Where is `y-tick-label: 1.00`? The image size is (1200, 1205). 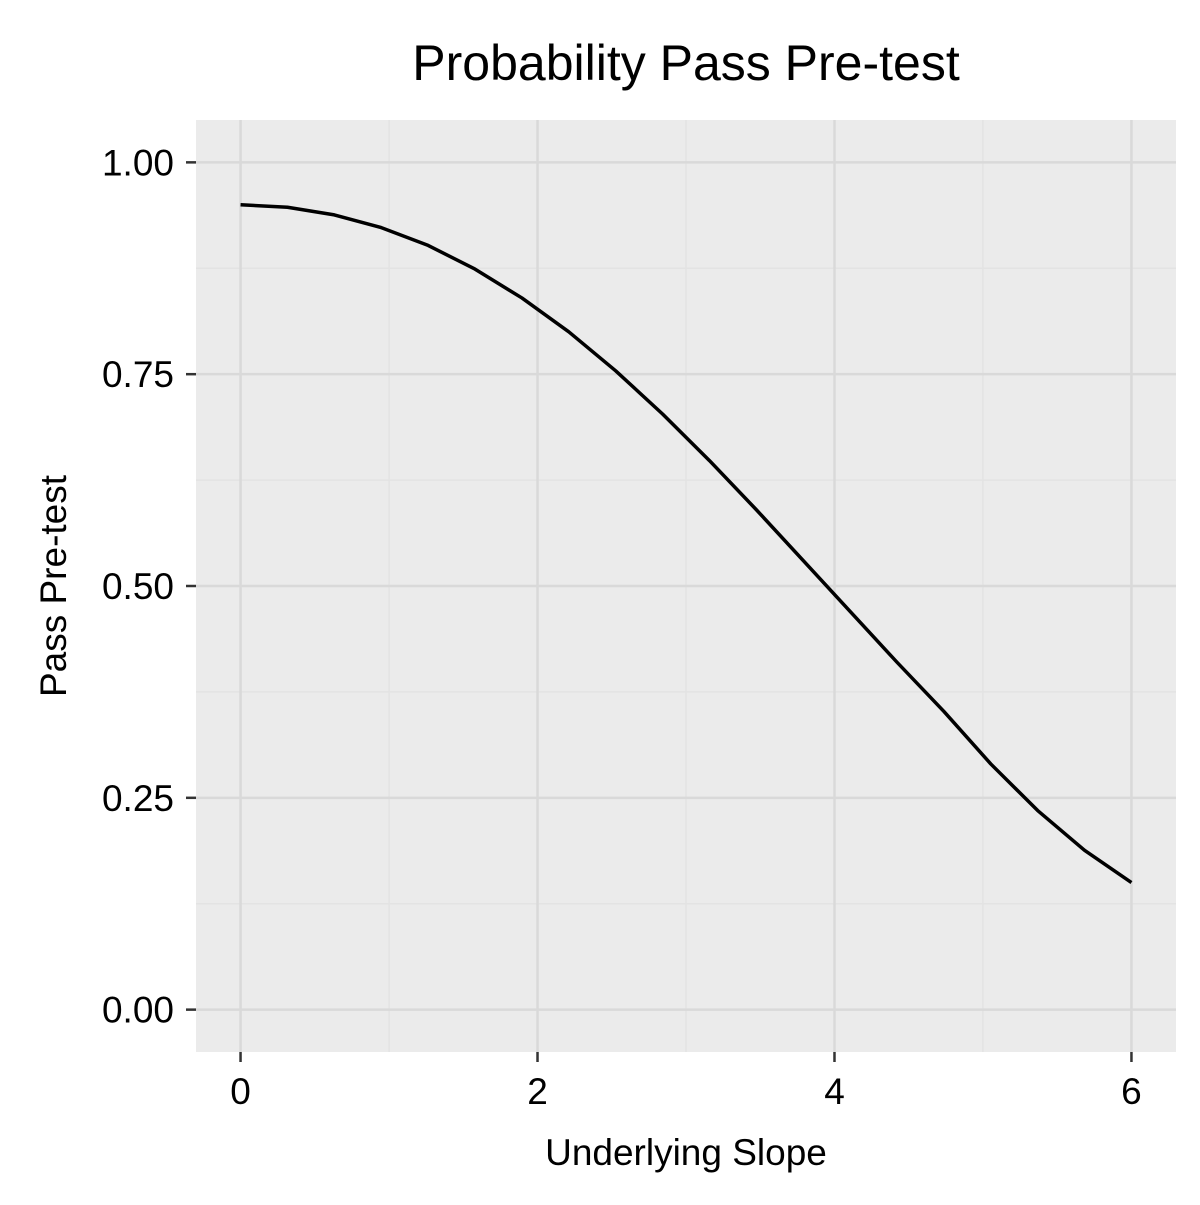 y-tick-label: 1.00 is located at coordinates (138, 162).